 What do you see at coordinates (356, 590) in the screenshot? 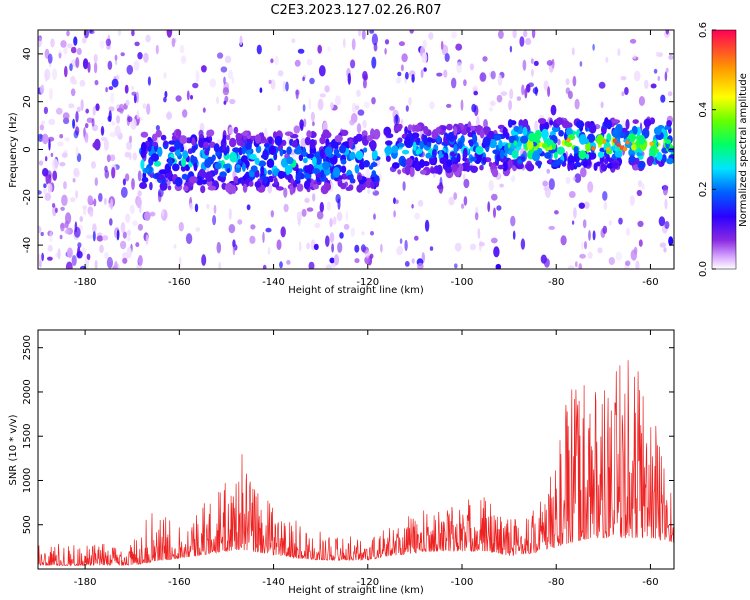
I see `snr-x-label: Height of straight line (km)` at bounding box center [356, 590].